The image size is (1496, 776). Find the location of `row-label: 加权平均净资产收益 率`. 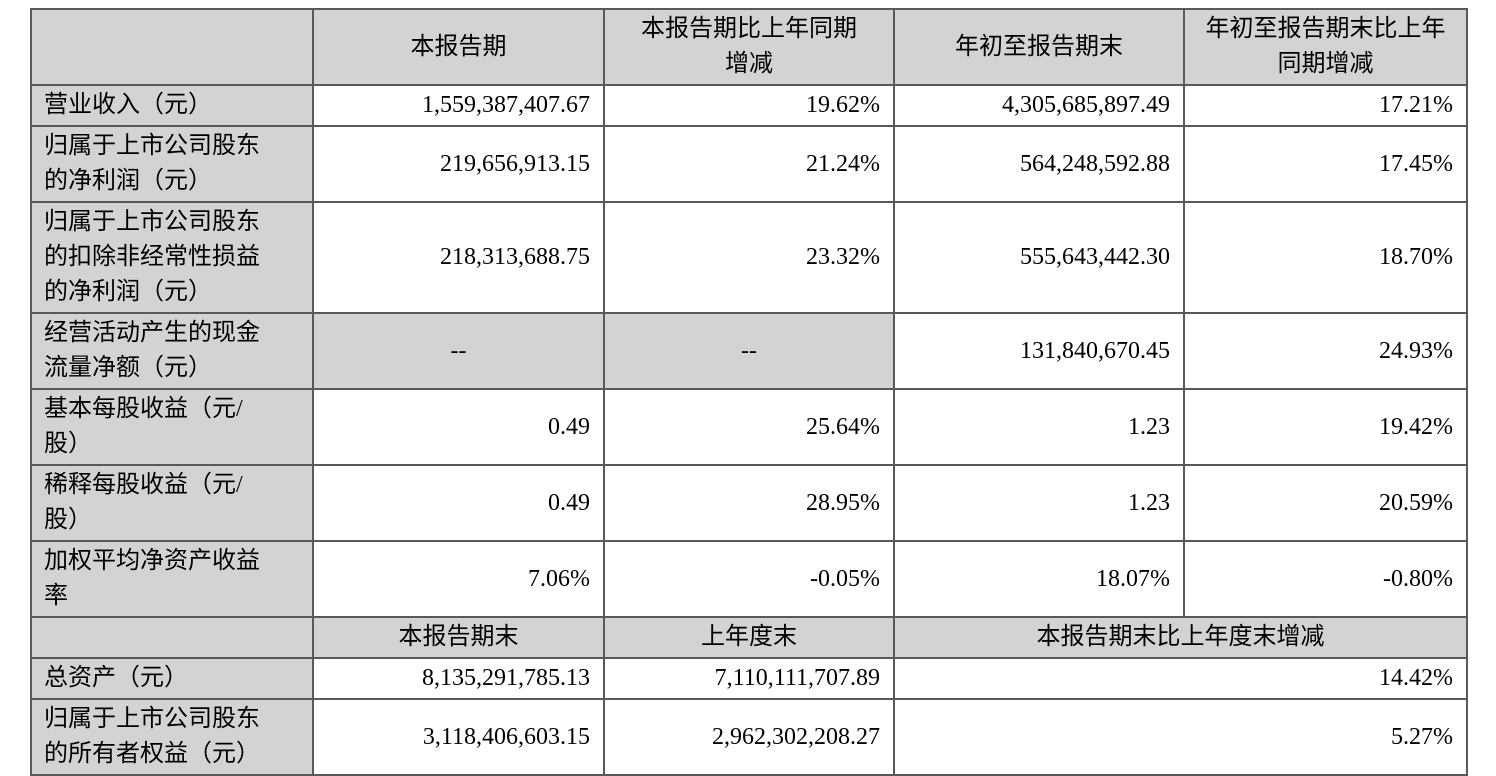

row-label: 加权平均净资产收益 率 is located at coordinates (172, 579).